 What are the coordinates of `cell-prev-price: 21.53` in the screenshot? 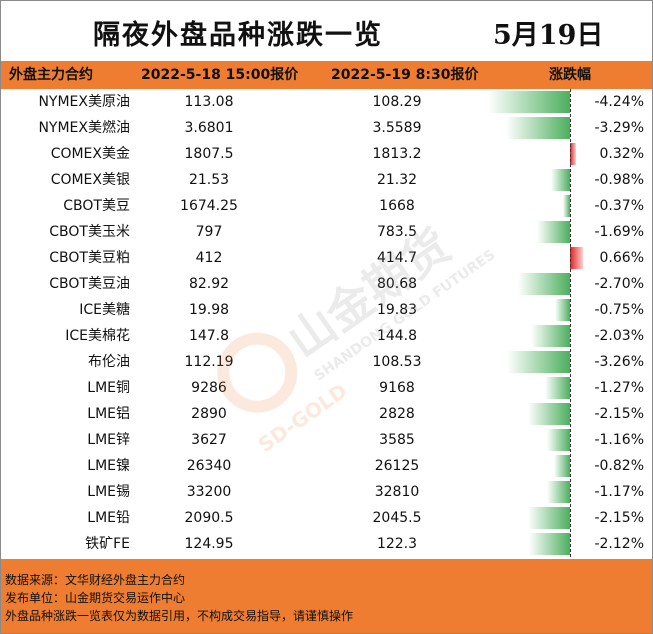 It's located at (209, 180).